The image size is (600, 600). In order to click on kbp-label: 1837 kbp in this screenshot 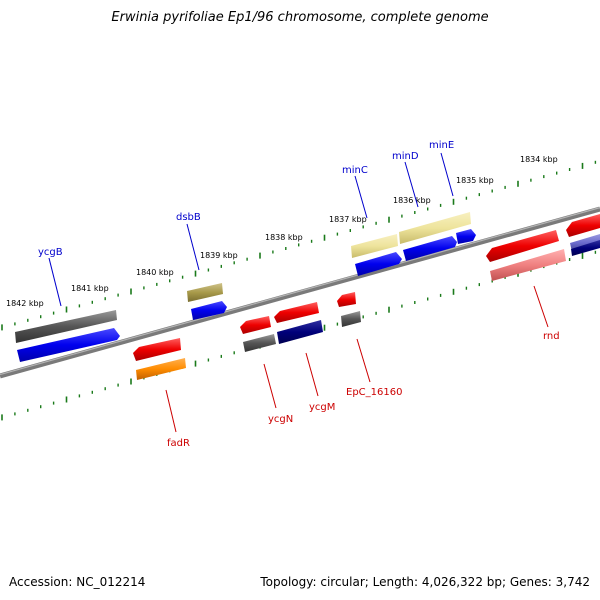, I will do `click(348, 219)`.